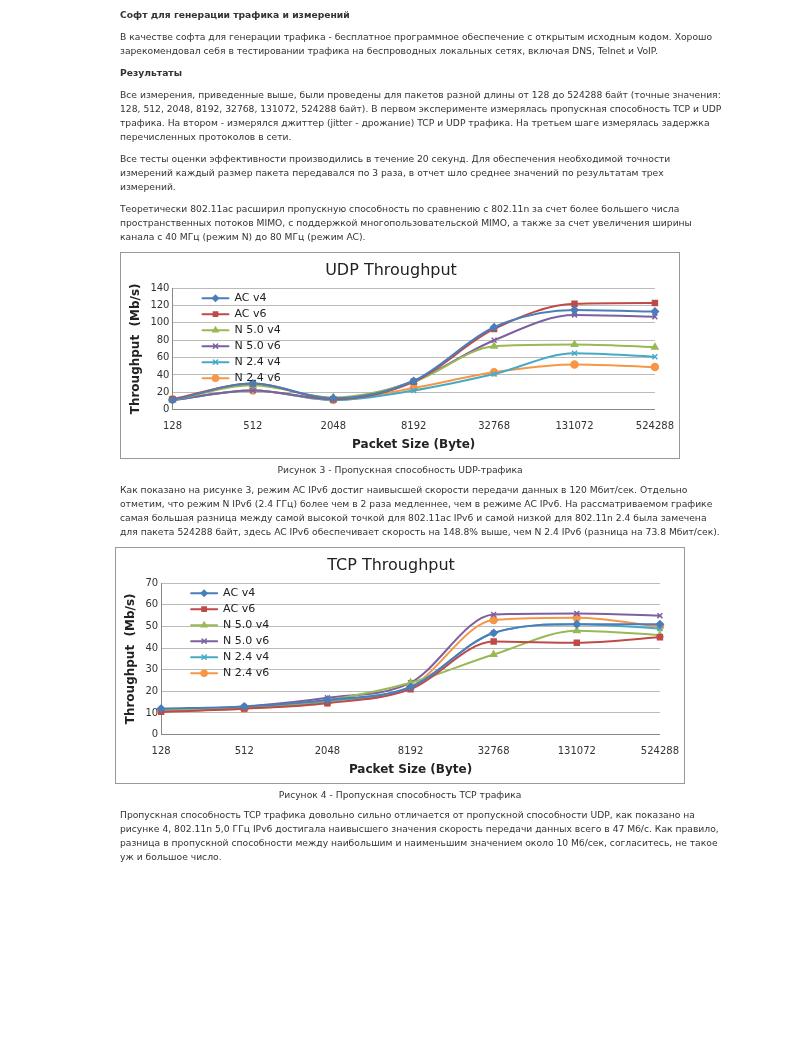 Image resolution: width=800 pixels, height=1043 pixels. Describe the element at coordinates (400, 794) in the screenshot. I see `text: Рисунок 4 - Пропускная способность TCP трафика` at that location.